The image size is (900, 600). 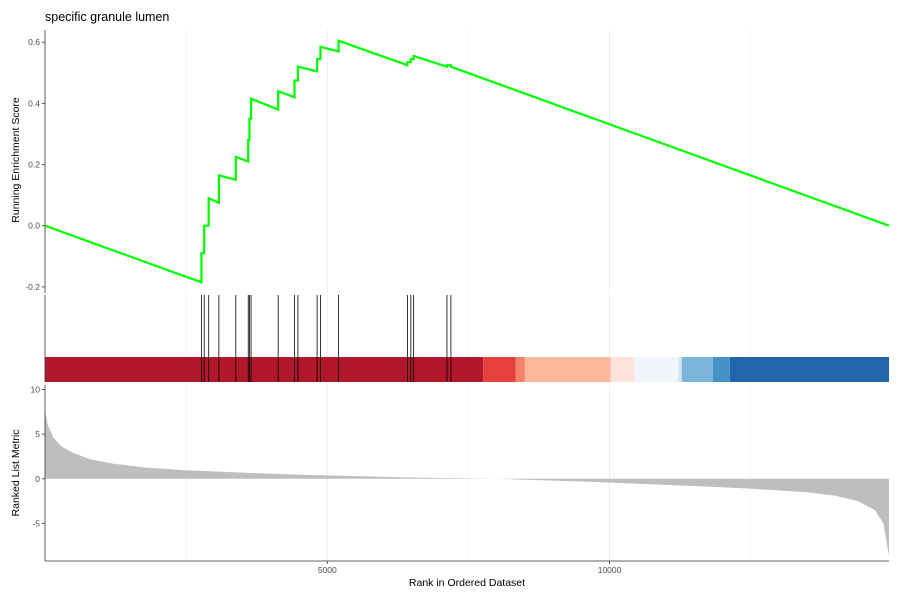 What do you see at coordinates (467, 583) in the screenshot?
I see `x-axis-title: Rank in Ordered Dataset` at bounding box center [467, 583].